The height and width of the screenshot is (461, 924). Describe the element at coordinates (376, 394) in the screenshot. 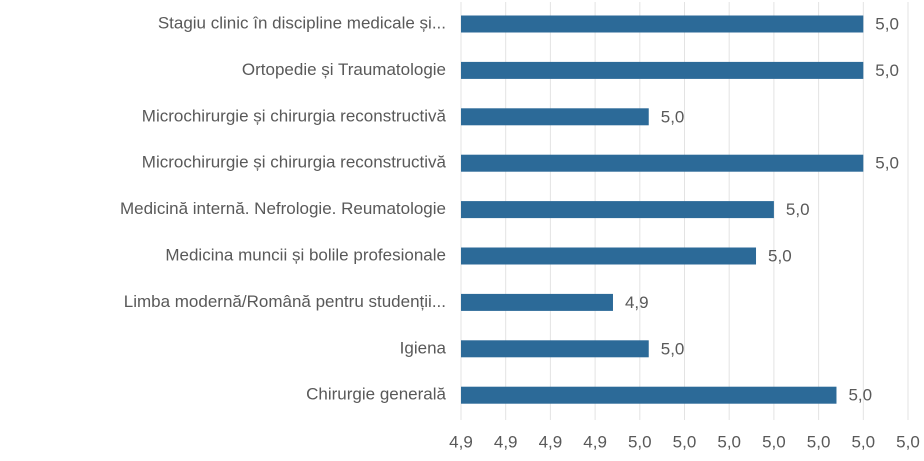

I see `y-tick-label: Chirurgie generală` at that location.